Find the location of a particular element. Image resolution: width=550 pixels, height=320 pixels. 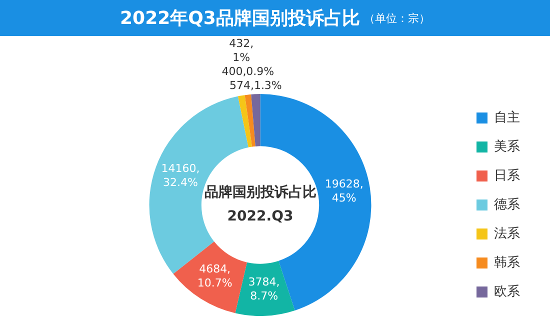

legend-label: 美系 is located at coordinates (507, 146).